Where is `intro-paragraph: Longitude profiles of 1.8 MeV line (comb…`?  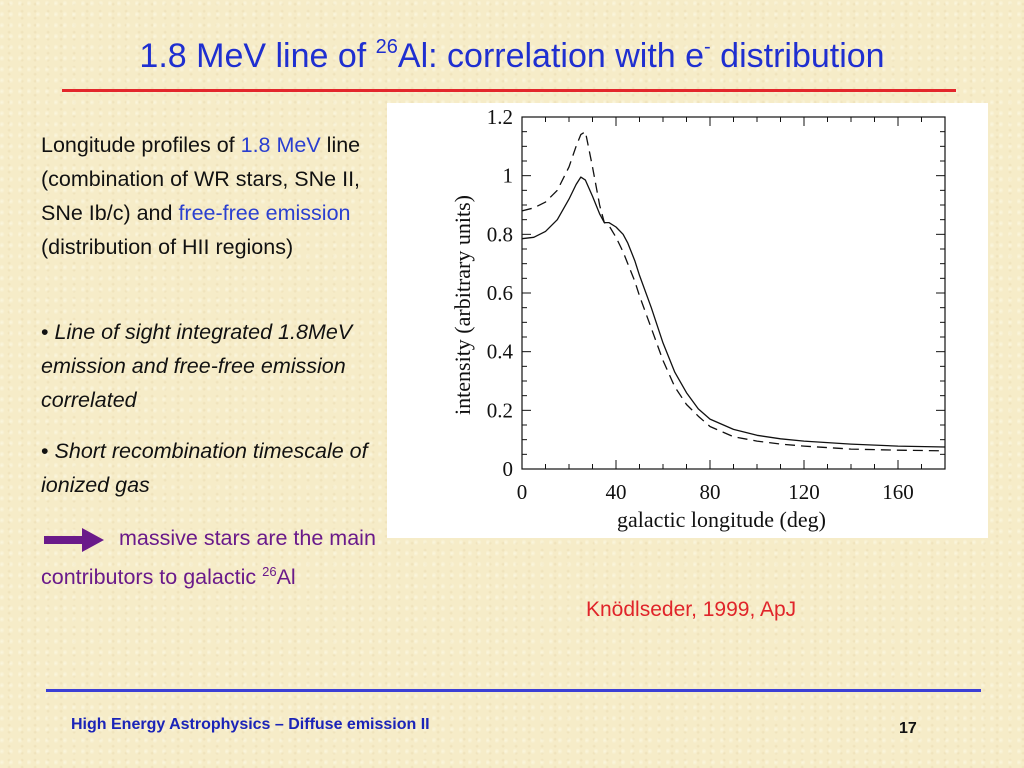 intro-paragraph: Longitude profiles of 1.8 MeV line (comb… is located at coordinates (201, 196).